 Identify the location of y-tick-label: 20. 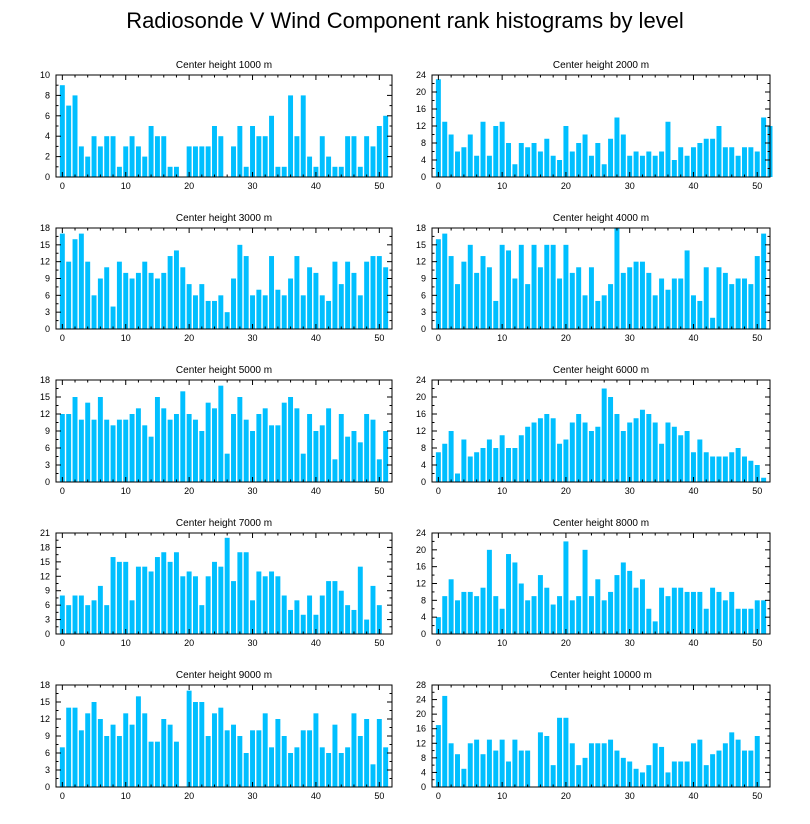
(421, 714).